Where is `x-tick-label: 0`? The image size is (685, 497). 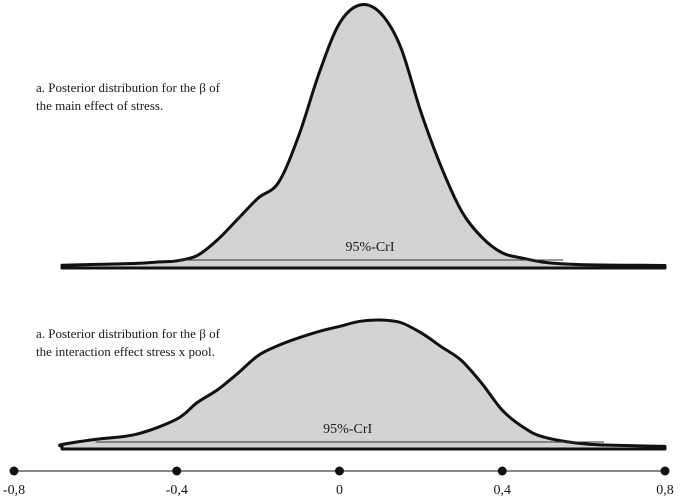
x-tick-label: 0 is located at coordinates (339, 490).